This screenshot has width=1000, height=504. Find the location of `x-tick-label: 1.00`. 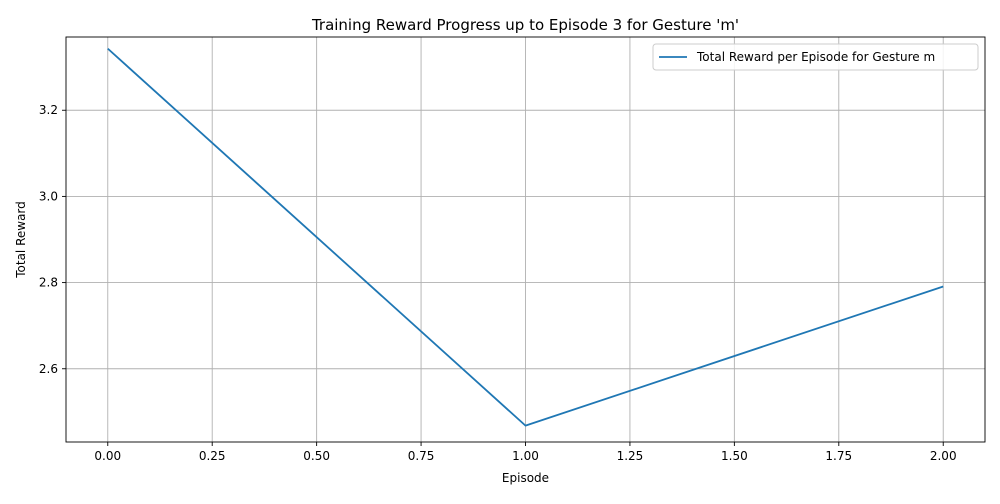

x-tick-label: 1.00 is located at coordinates (525, 456).